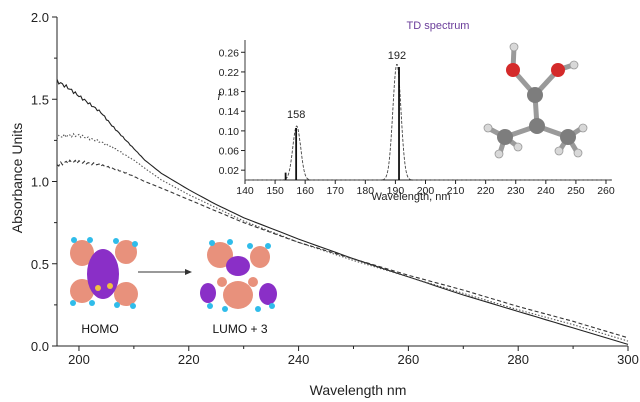 Image resolution: width=640 pixels, height=402 pixels. What do you see at coordinates (99, 329) in the screenshot?
I see `homo-label: HOMO` at bounding box center [99, 329].